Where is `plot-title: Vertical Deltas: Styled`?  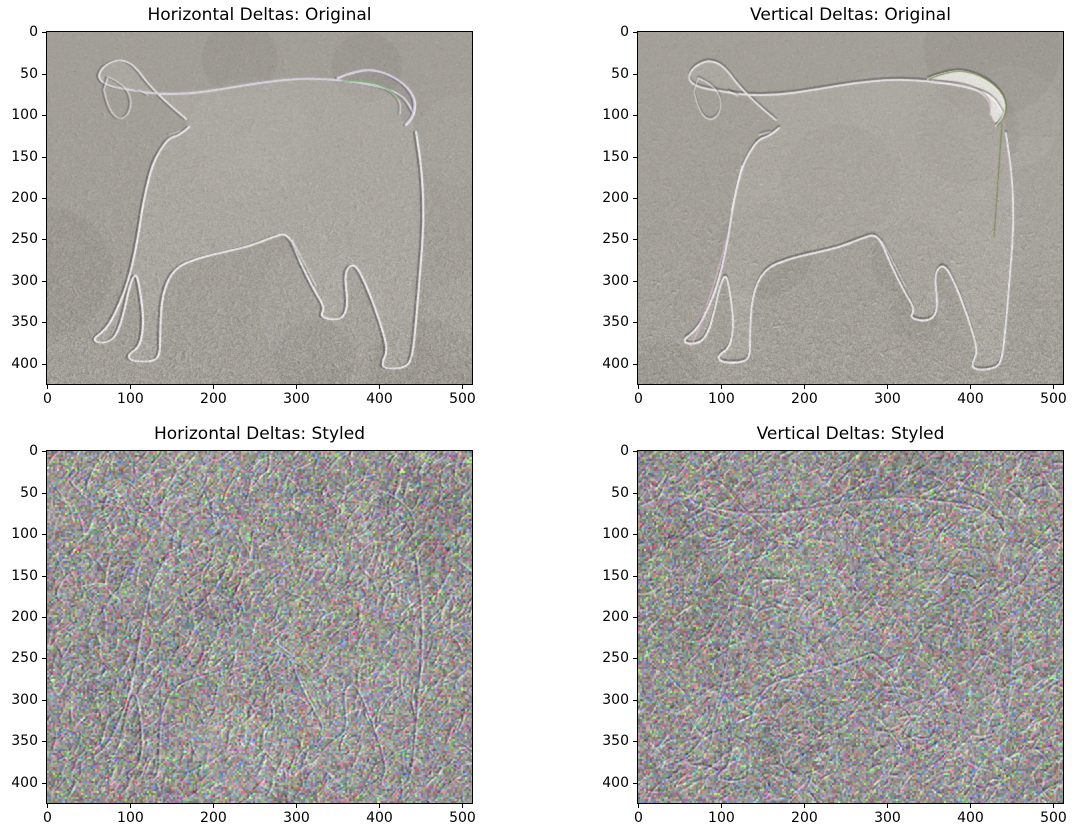 plot-title: Vertical Deltas: Styled is located at coordinates (850, 434).